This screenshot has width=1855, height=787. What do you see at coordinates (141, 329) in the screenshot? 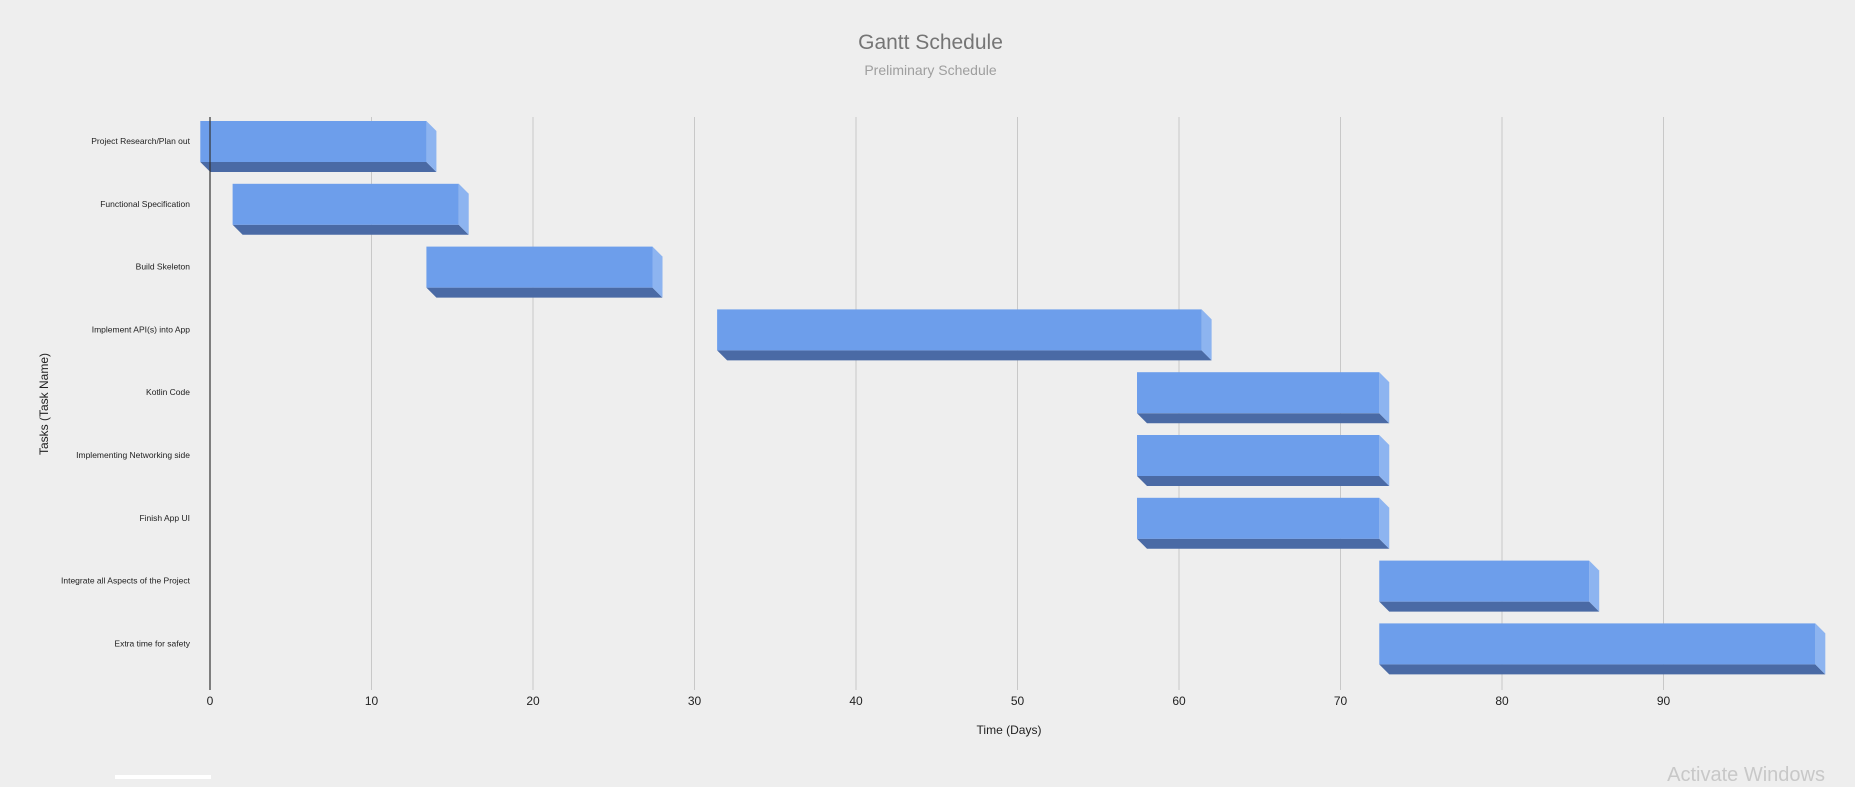
I see `task-label: Implement API(s) into App` at bounding box center [141, 329].